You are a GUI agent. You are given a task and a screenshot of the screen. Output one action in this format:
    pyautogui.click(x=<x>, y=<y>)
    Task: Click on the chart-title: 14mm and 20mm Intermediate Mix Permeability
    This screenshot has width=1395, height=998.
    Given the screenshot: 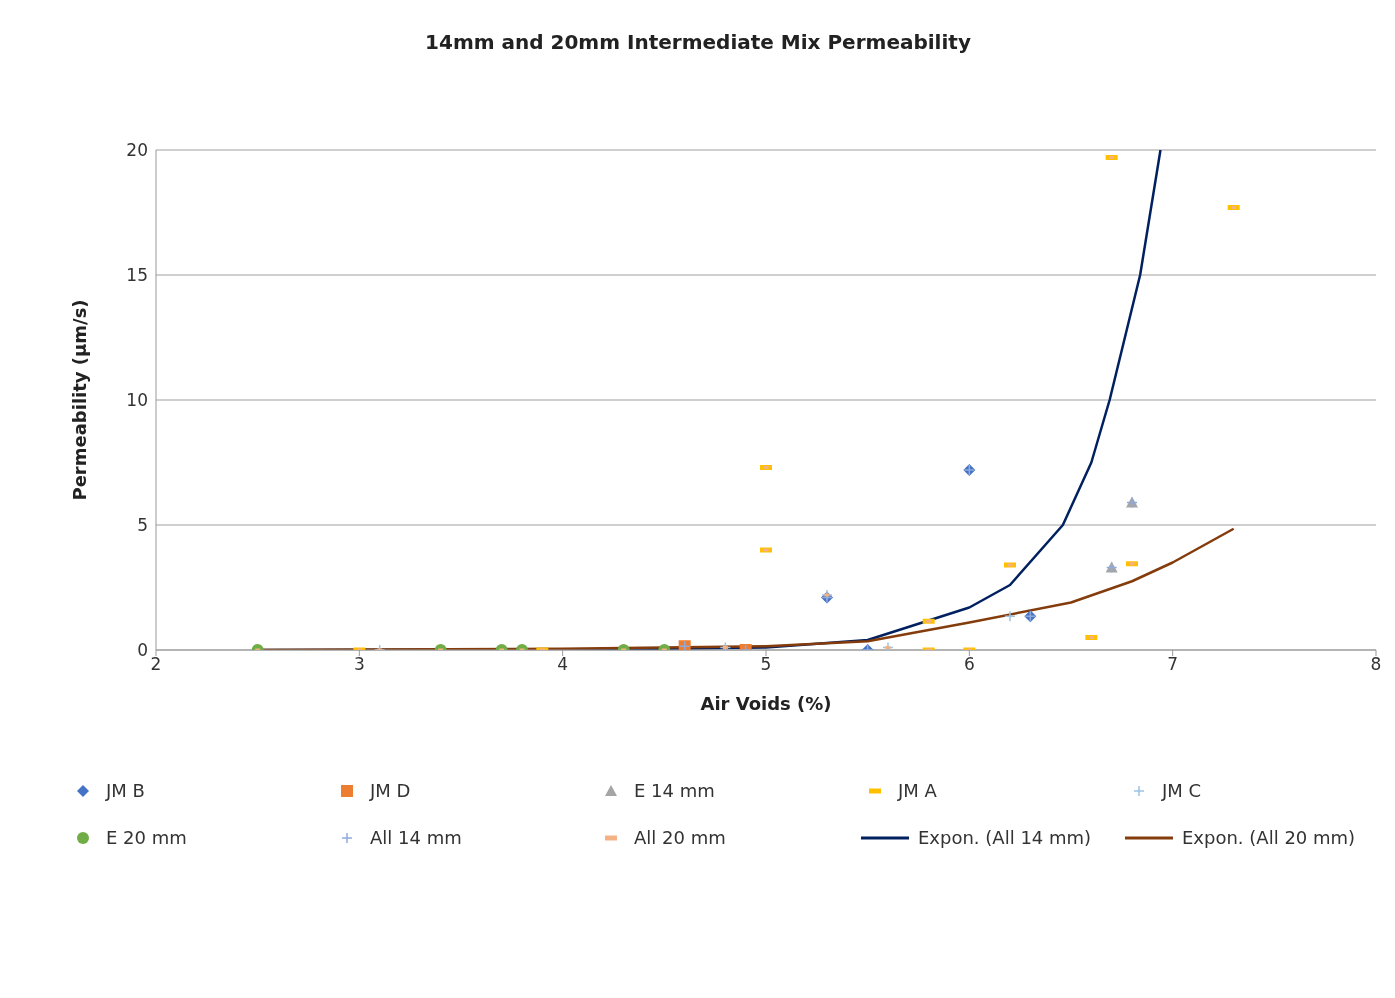 What is the action you would take?
    pyautogui.click(x=698, y=42)
    